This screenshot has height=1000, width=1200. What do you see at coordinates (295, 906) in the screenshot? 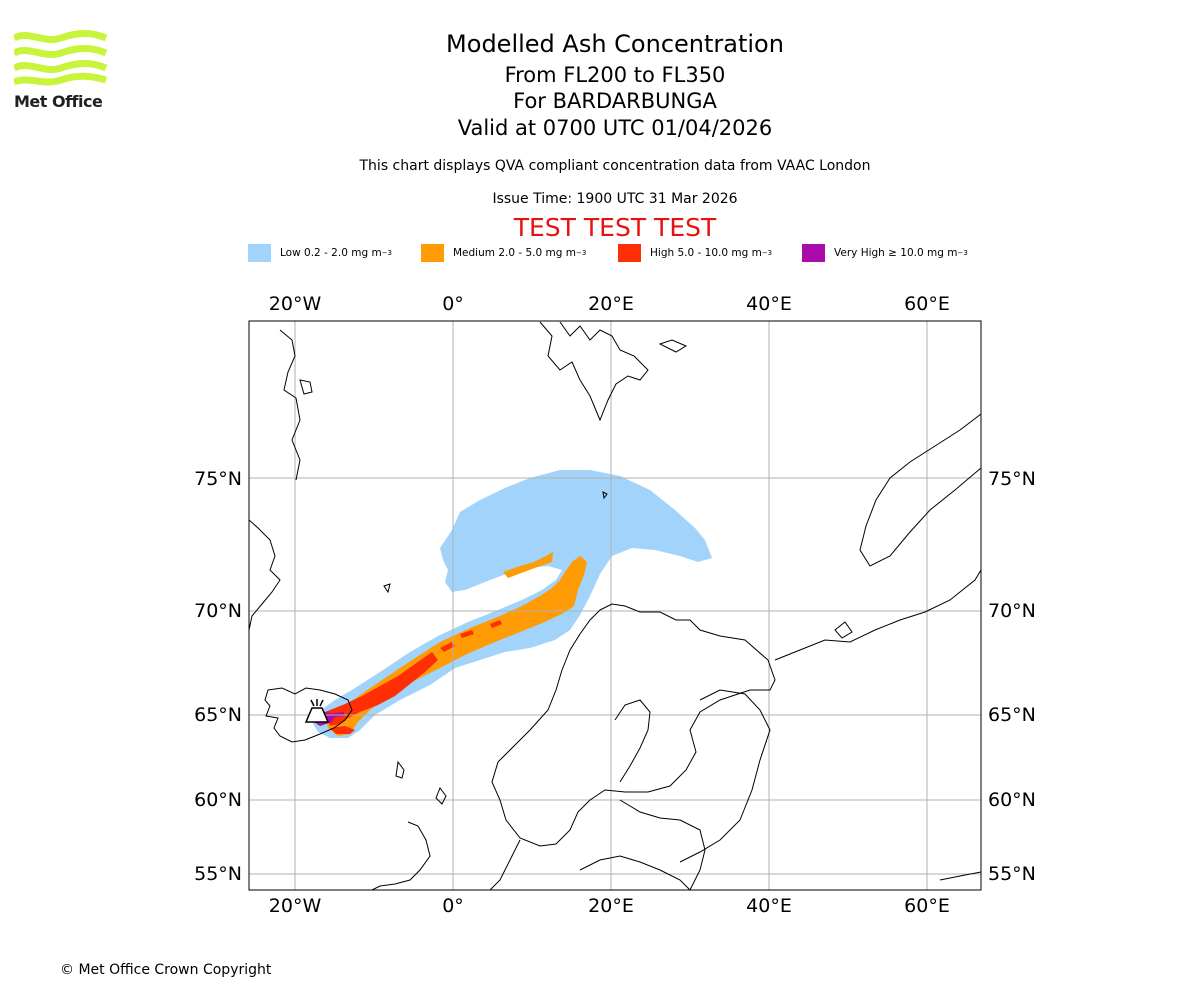
I see `lon-label-bottom: 20°W` at bounding box center [295, 906].